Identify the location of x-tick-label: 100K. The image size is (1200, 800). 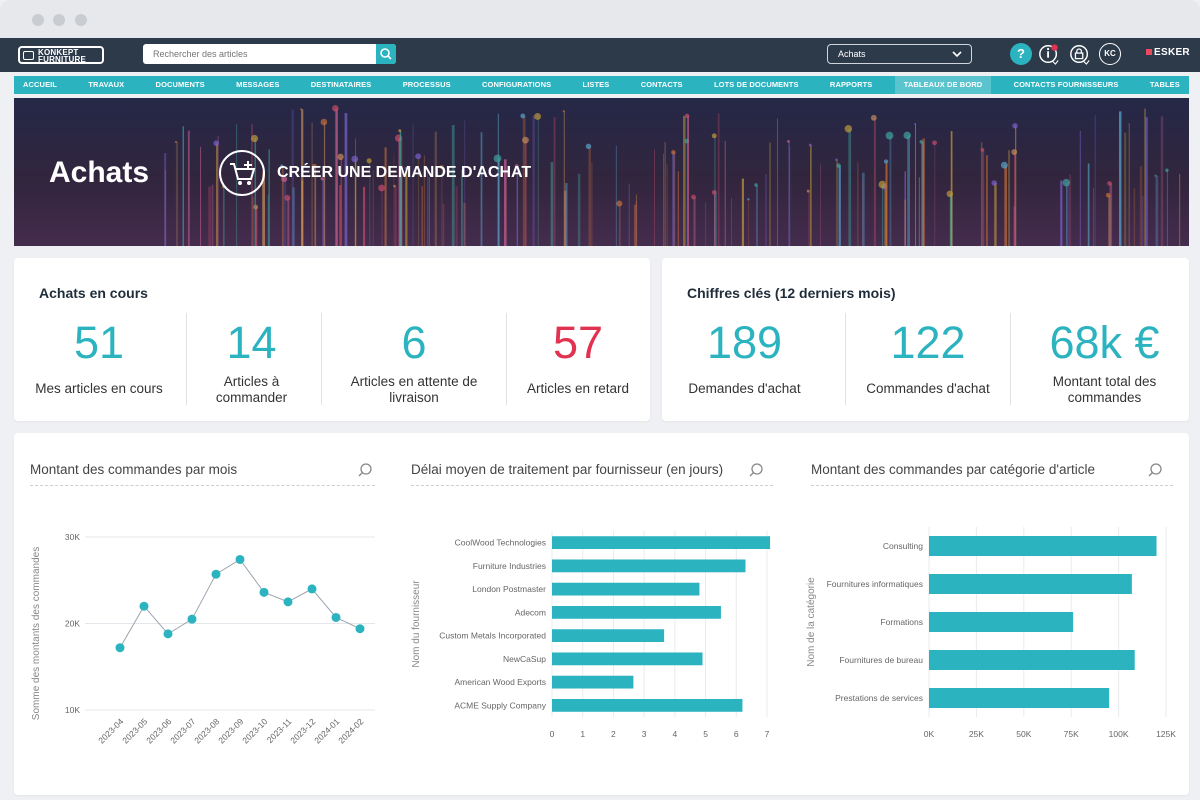
(1119, 734).